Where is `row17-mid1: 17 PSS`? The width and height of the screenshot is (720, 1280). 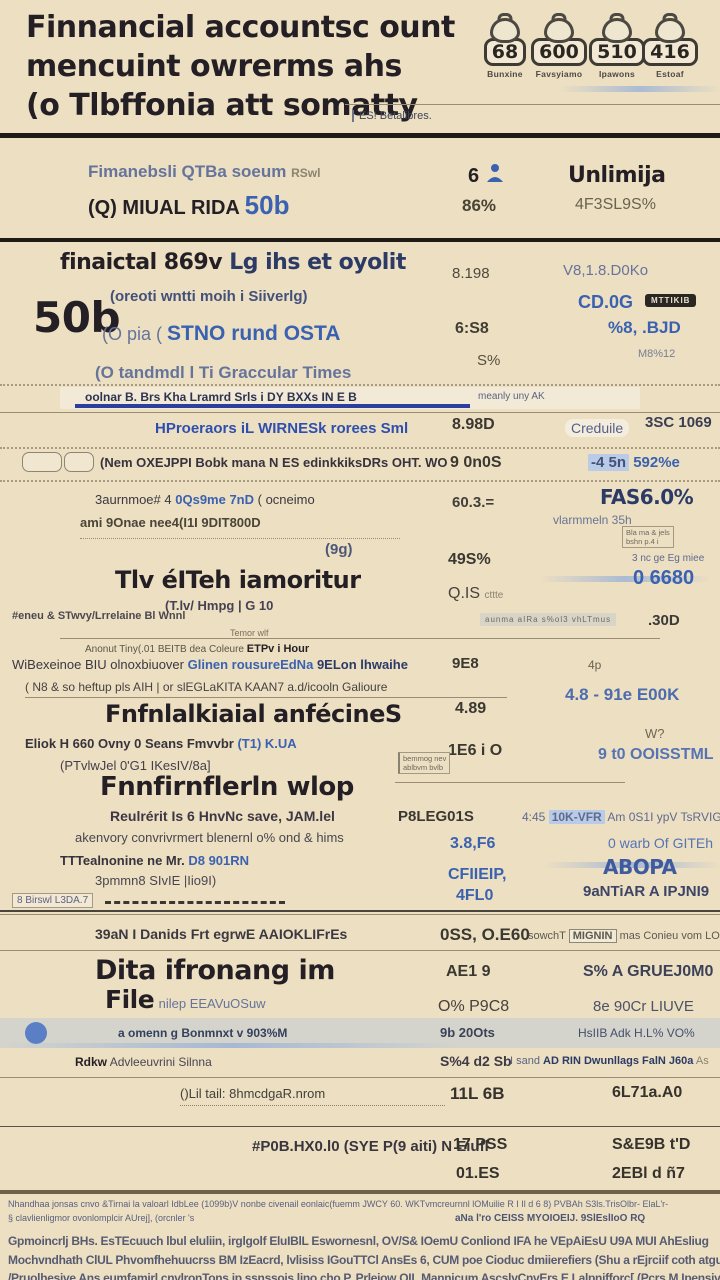
row17-mid1: 17 PSS is located at coordinates (480, 1144).